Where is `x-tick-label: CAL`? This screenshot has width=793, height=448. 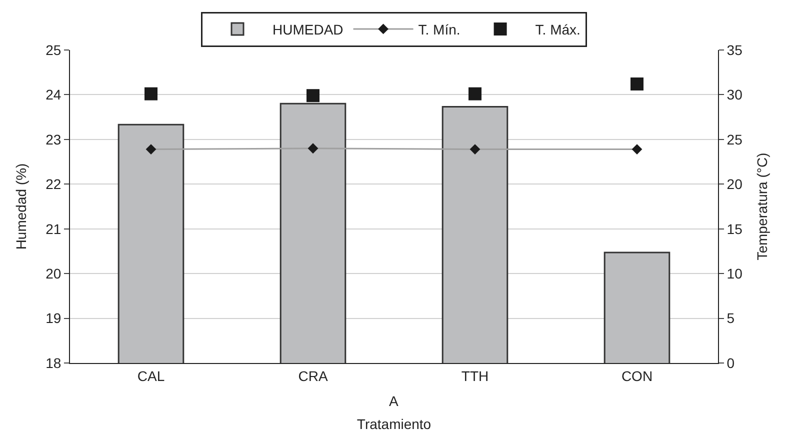
x-tick-label: CAL is located at coordinates (151, 376).